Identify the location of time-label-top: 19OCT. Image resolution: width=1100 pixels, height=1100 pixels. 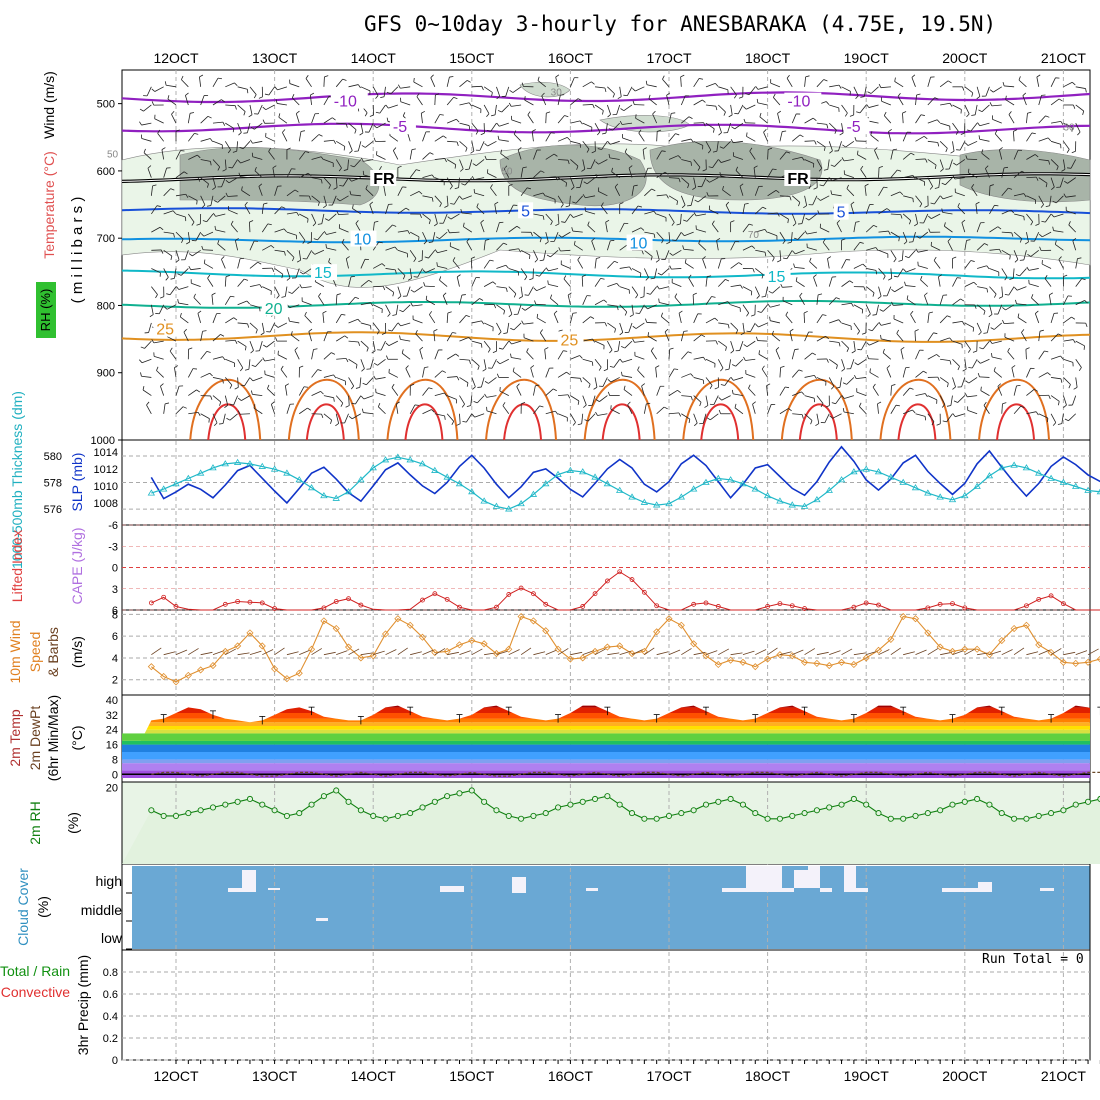
(867, 58).